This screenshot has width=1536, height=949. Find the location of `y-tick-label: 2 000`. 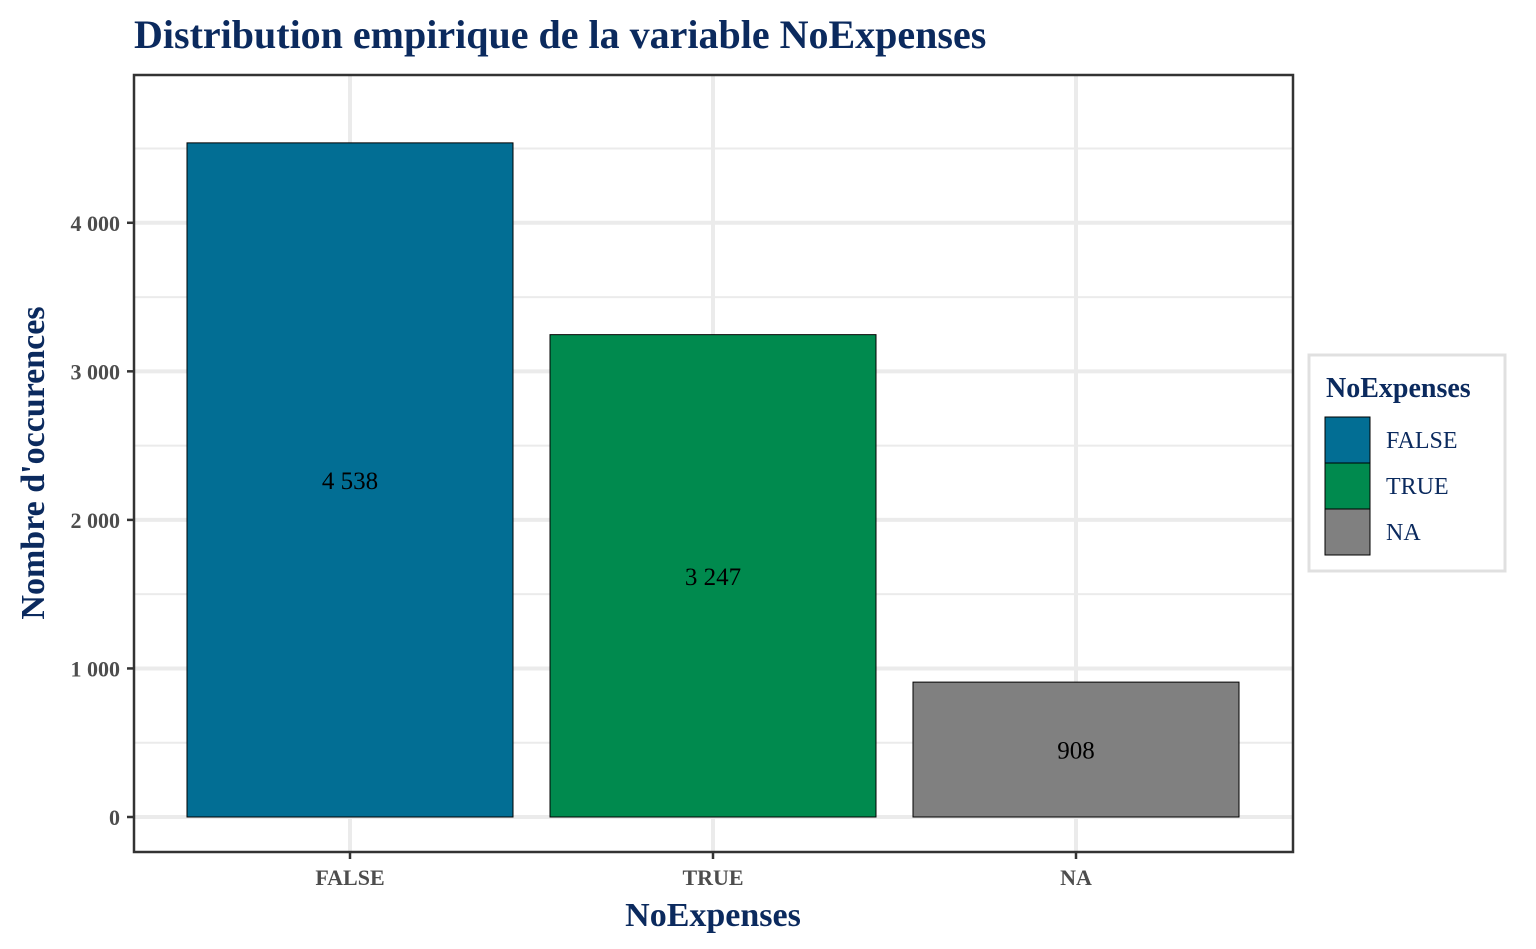

y-tick-label: 2 000 is located at coordinates (96, 520).